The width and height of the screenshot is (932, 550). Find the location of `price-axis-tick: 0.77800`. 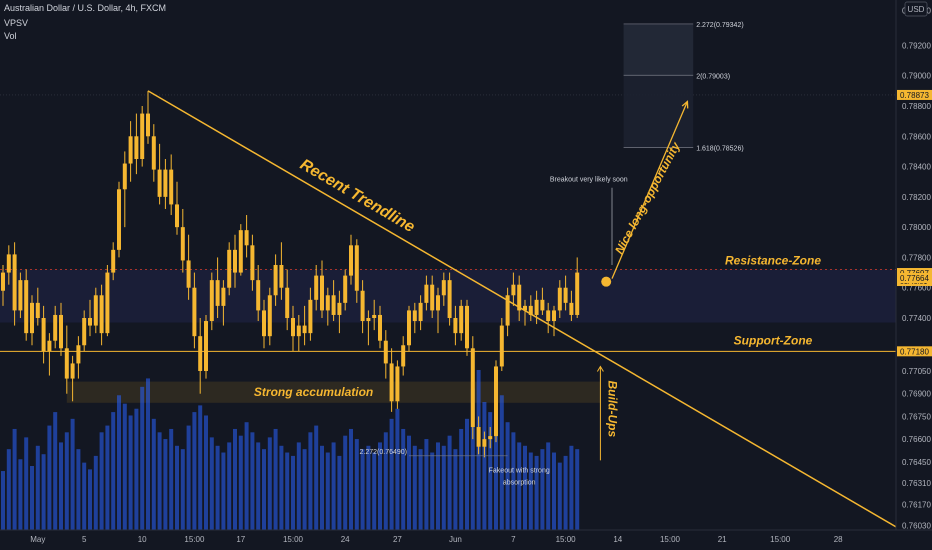

price-axis-tick: 0.77800 is located at coordinates (916, 257).